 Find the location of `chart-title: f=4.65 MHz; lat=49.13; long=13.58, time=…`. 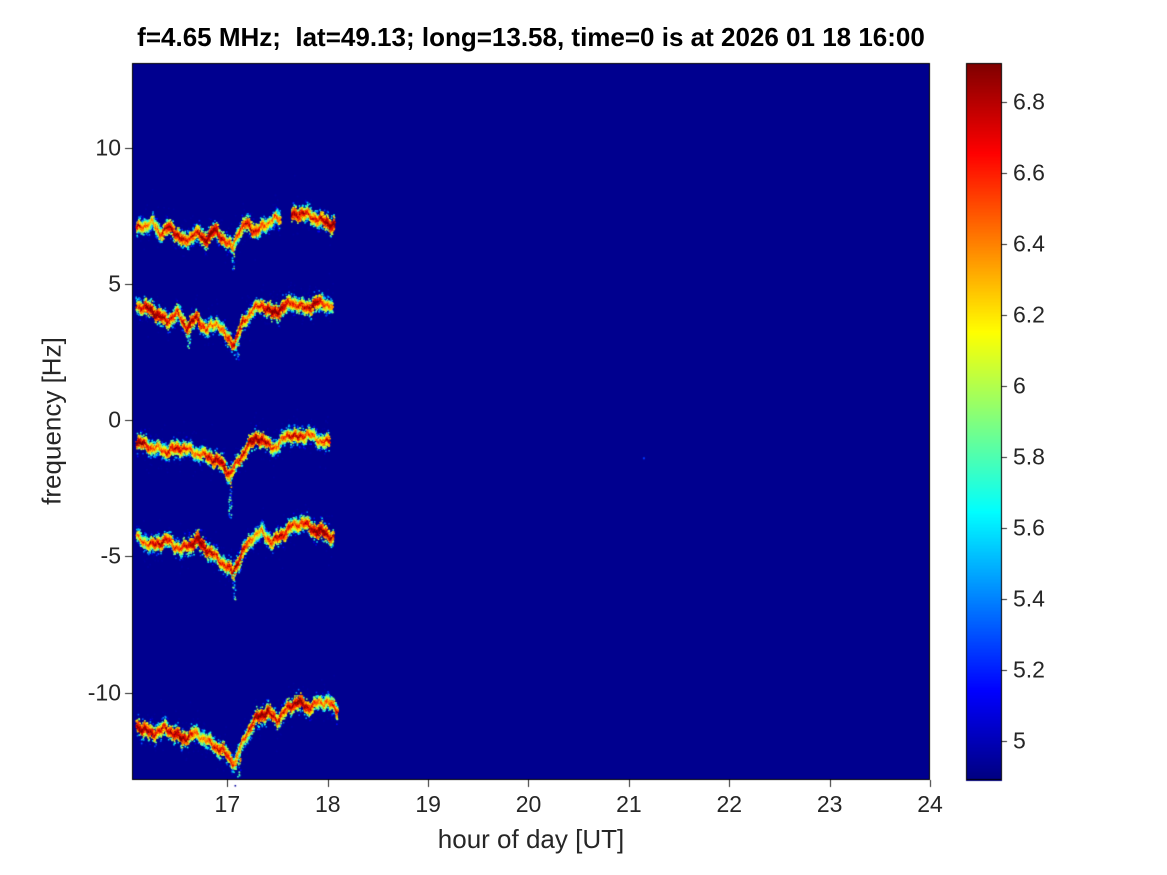

chart-title: f=4.65 MHz; lat=49.13; long=13.58, time=… is located at coordinates (531, 37).